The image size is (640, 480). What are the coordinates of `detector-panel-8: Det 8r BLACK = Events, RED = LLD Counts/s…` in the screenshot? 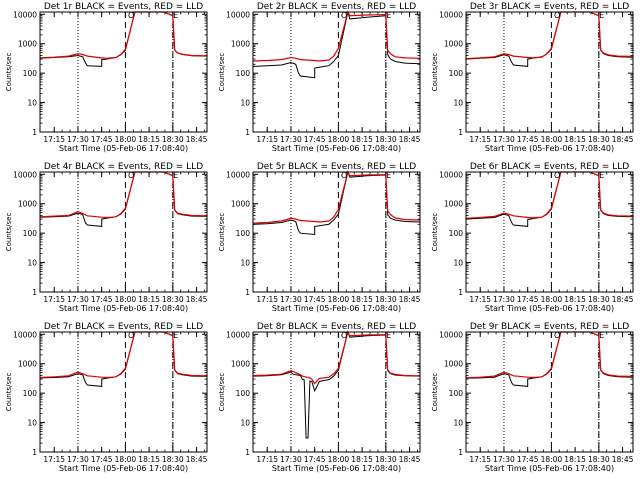 It's located at (319, 397).